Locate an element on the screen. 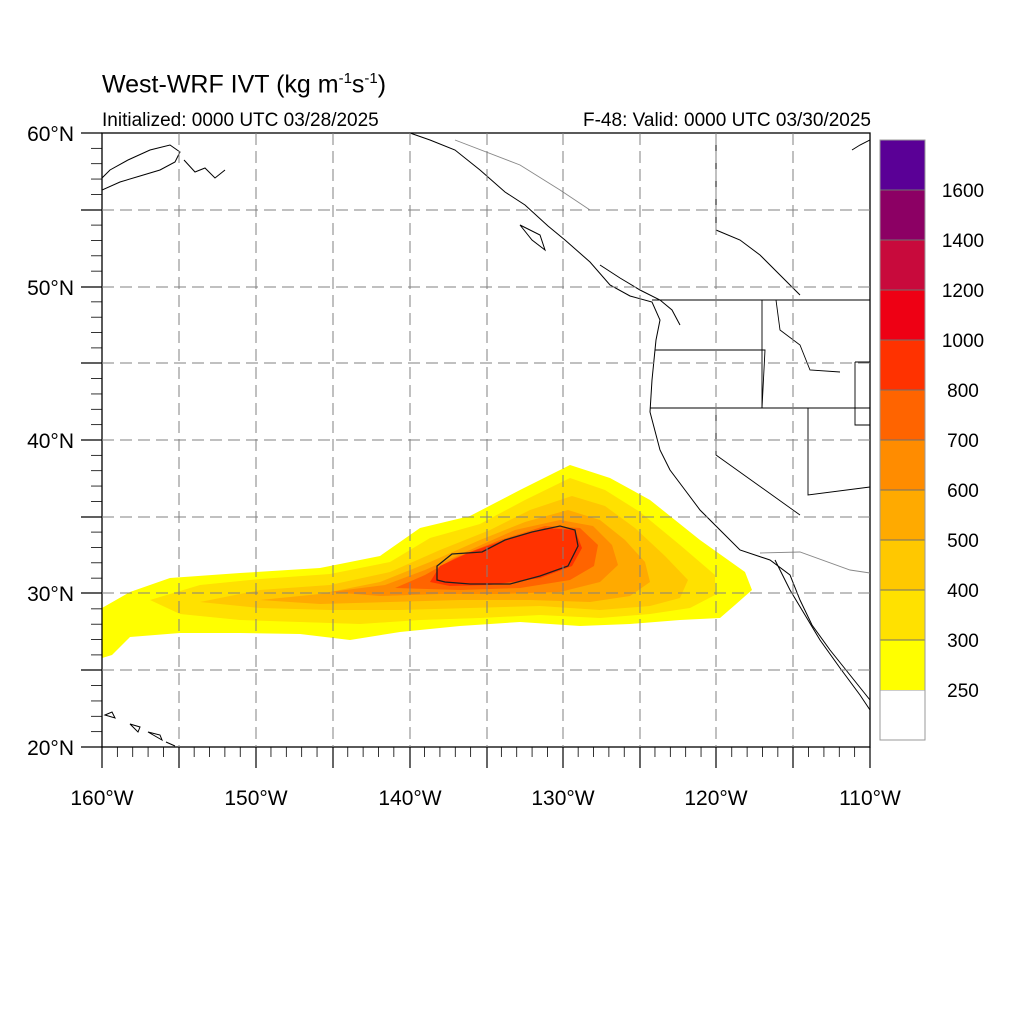 Image resolution: width=1024 pixels, height=1024 pixels. lat-label-20n: 20°N is located at coordinates (50, 748).